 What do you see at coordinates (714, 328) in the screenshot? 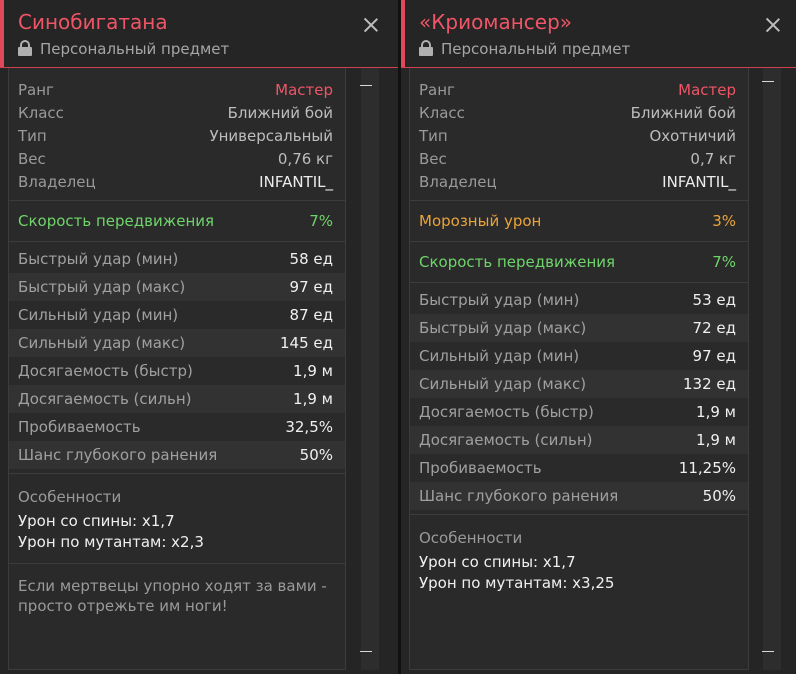
I see `stat-value: 72 ед` at bounding box center [714, 328].